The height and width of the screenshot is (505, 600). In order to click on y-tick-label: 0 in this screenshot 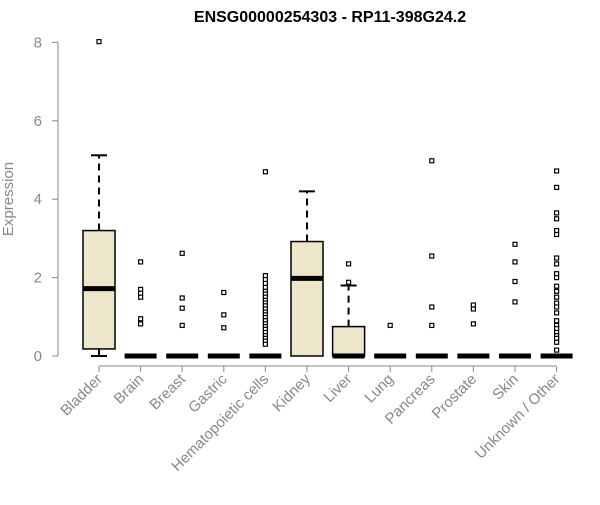, I will do `click(38, 356)`.